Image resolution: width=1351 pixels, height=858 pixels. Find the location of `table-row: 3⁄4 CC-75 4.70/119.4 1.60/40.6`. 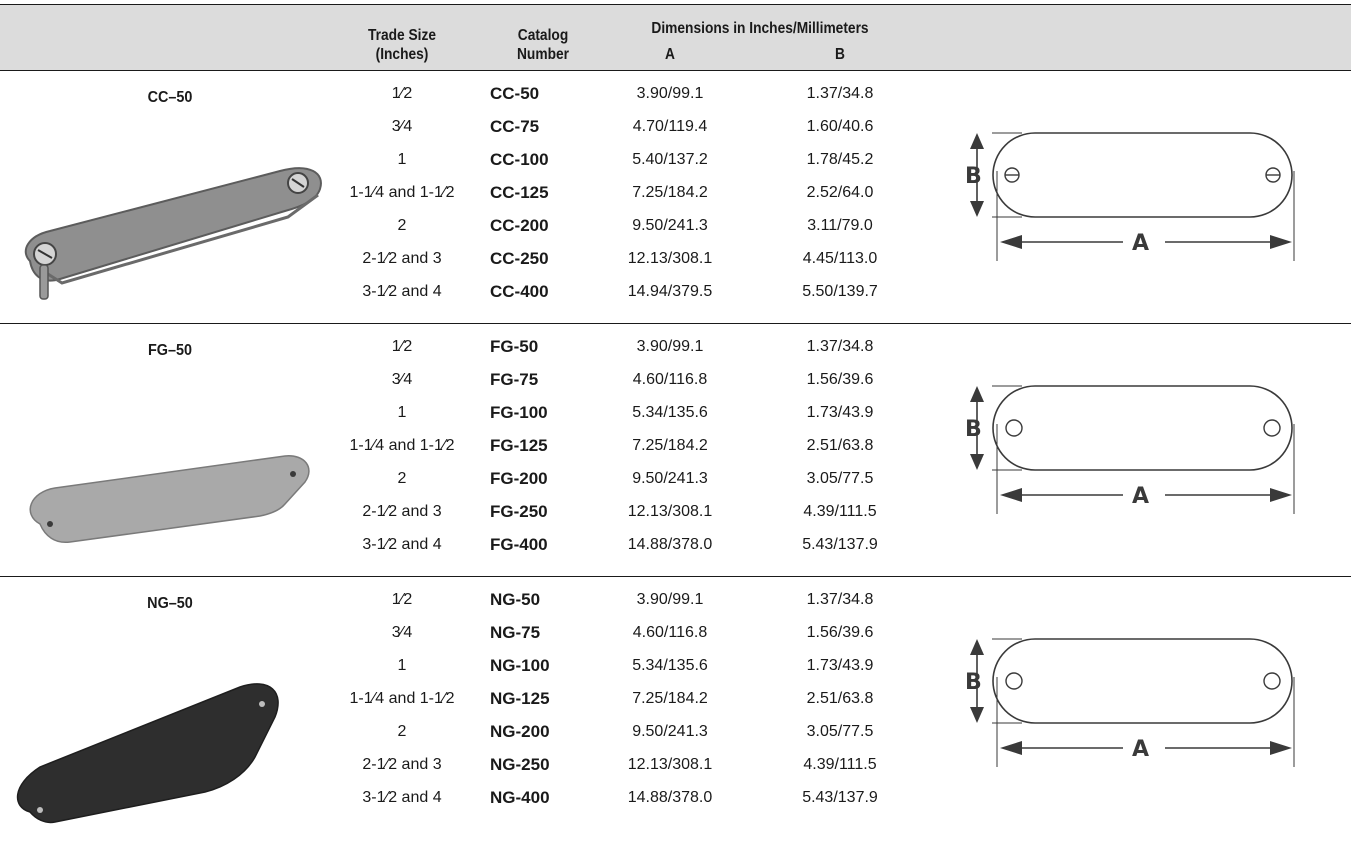

table-row: 3⁄4 CC-75 4.70/119.4 1.60/40.6 is located at coordinates (675, 126).